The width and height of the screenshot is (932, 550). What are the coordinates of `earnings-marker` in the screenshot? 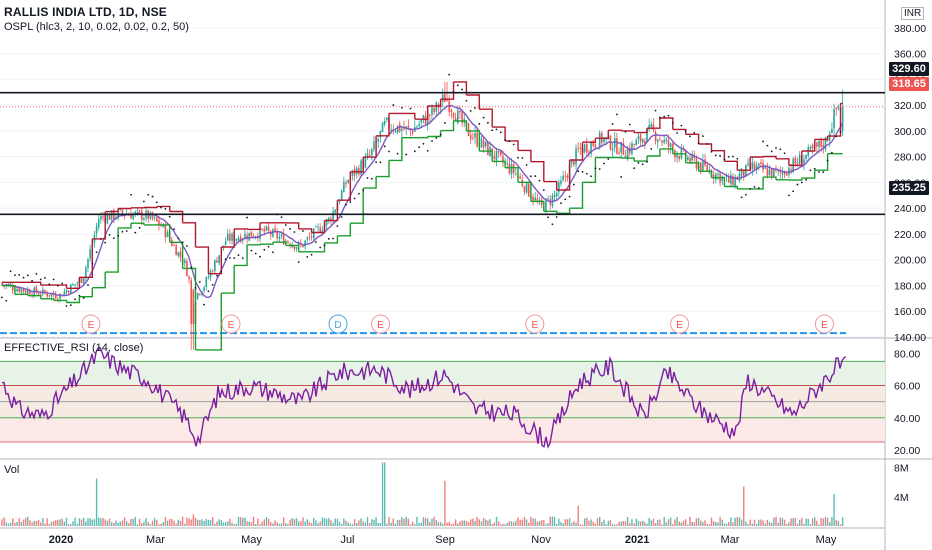 It's located at (680, 324).